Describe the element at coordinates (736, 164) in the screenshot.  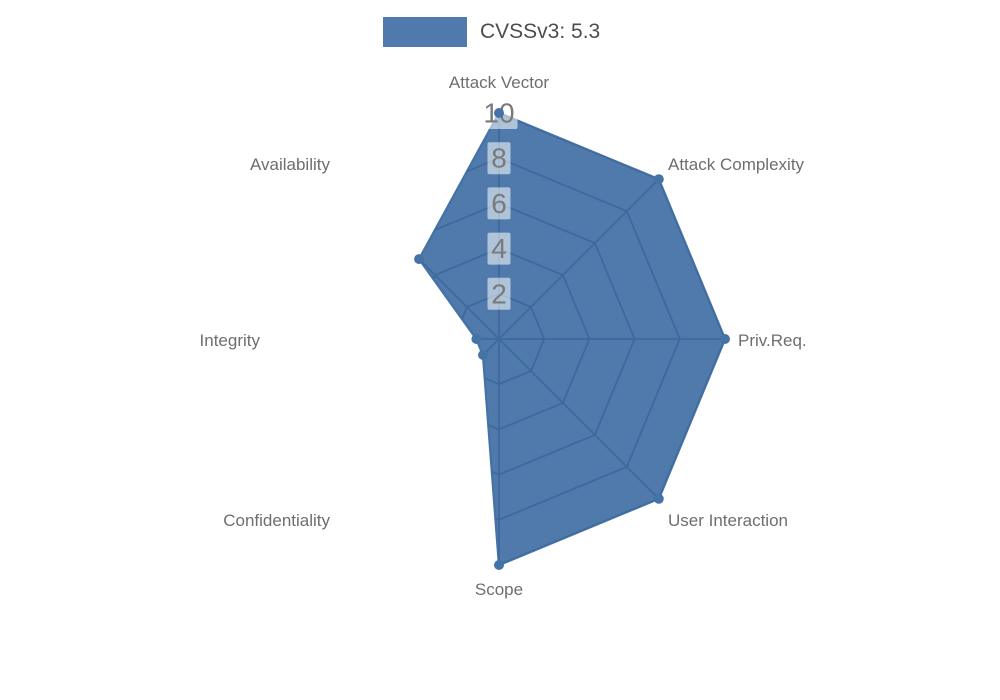
I see `axis-label-attack-complexity: Attack Complexity` at that location.